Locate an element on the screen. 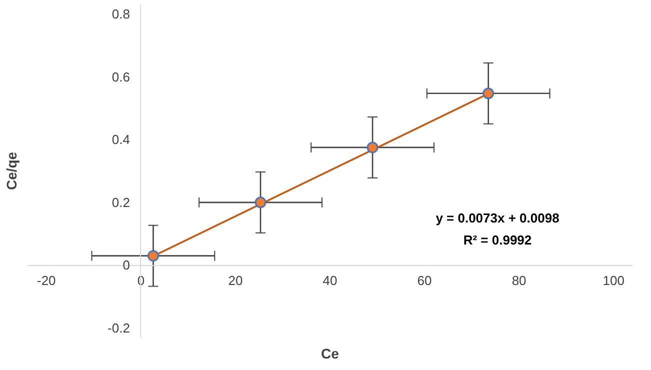 The height and width of the screenshot is (370, 651). y-tick-label: -0.2 is located at coordinates (119, 328).